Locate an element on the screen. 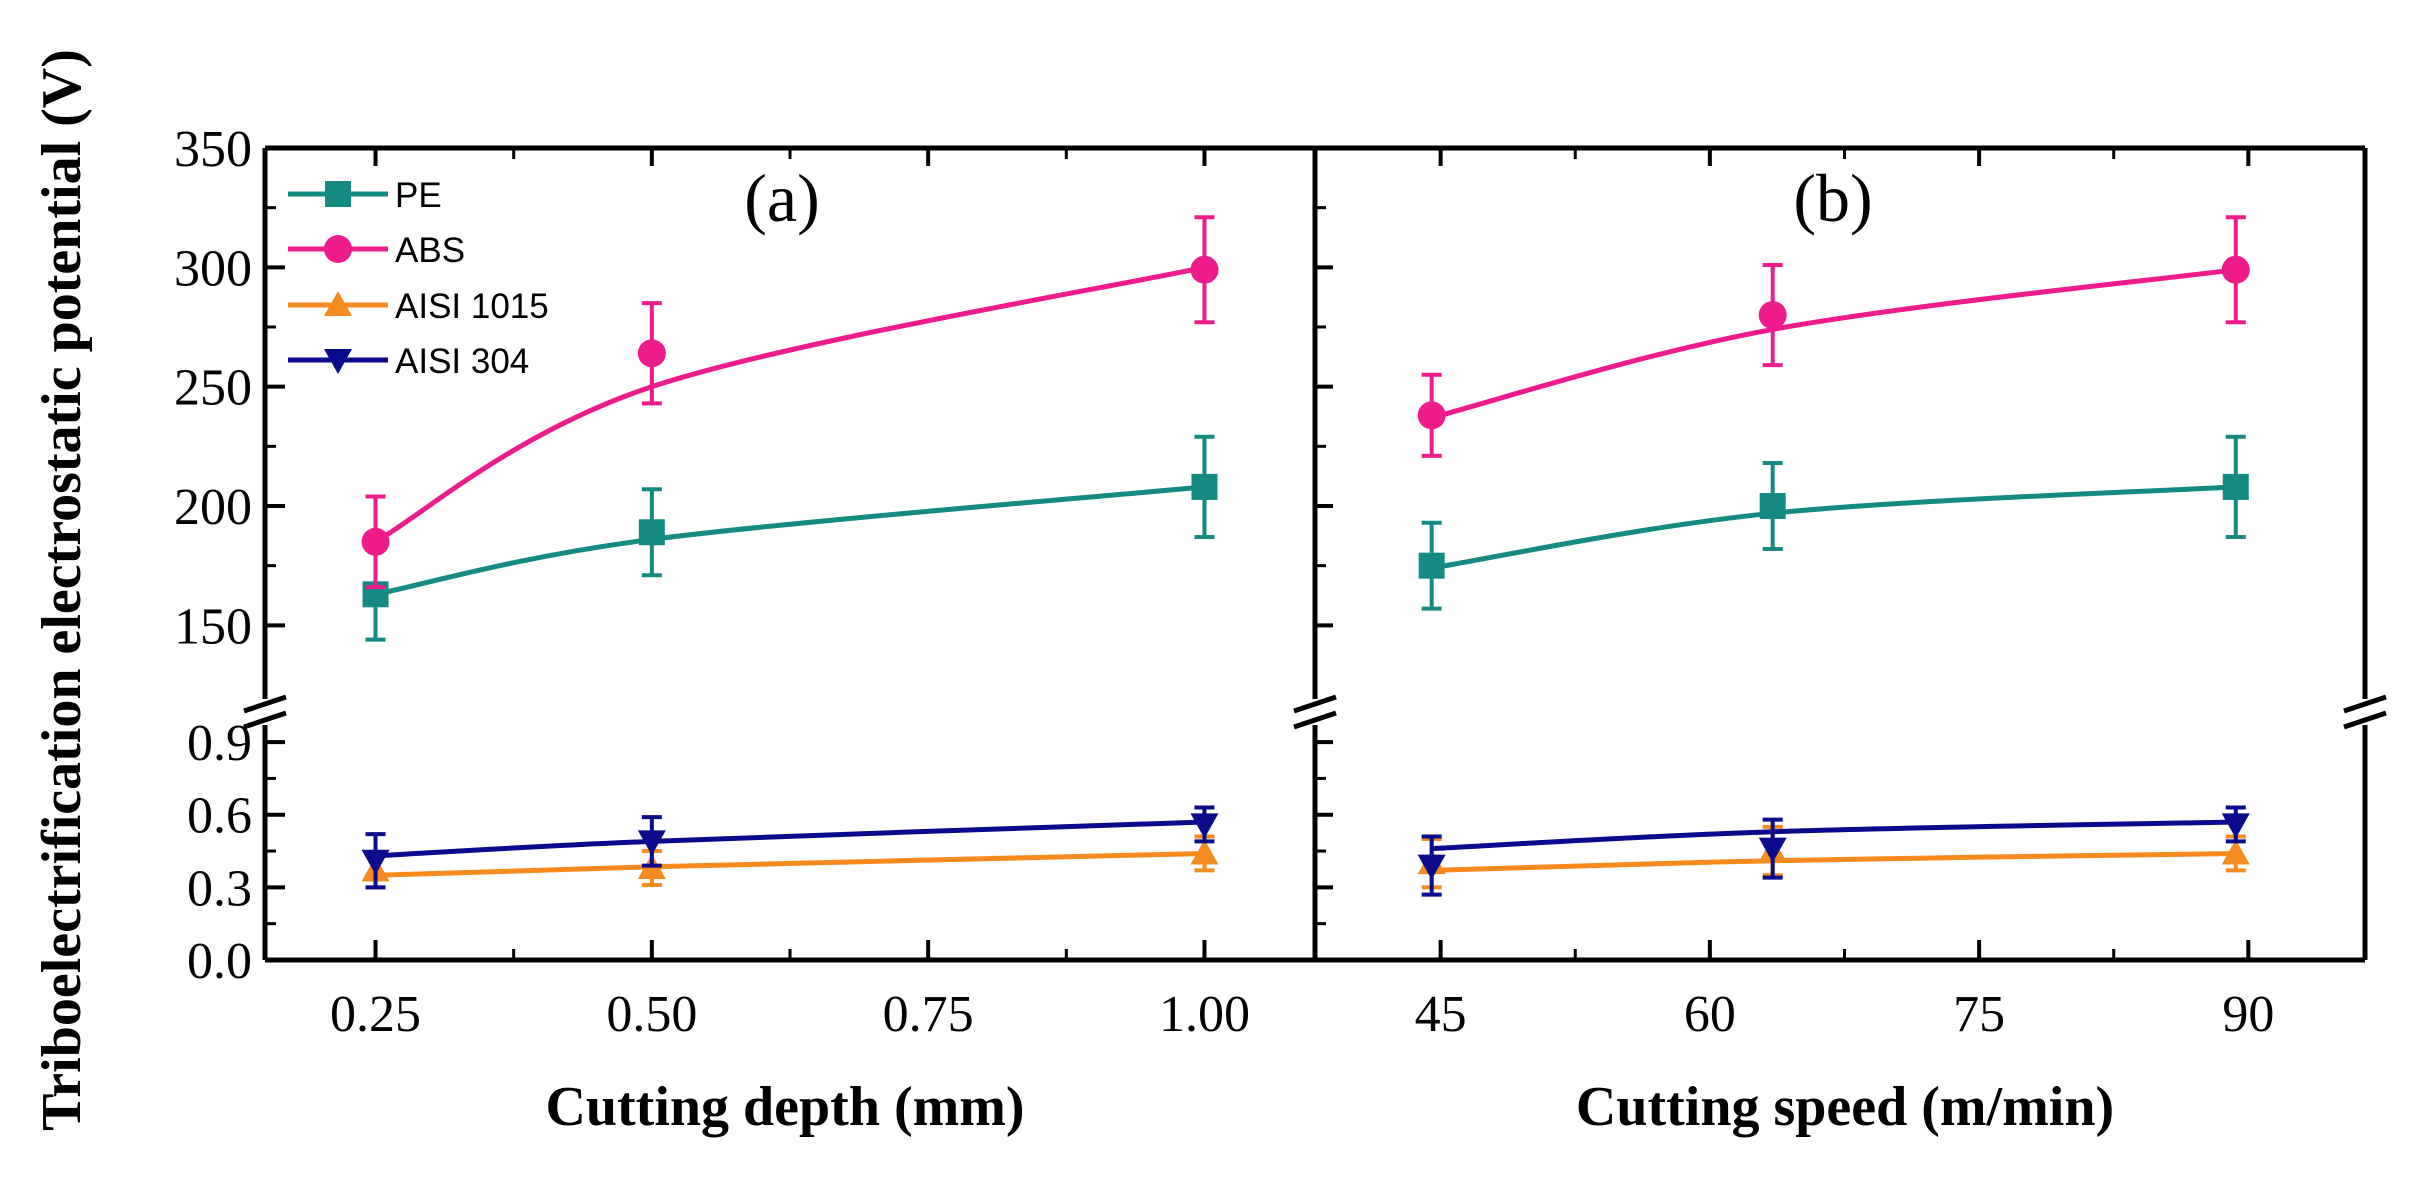 This screenshot has width=2409, height=1179. y-tick-label: 0.0 is located at coordinates (219, 961).